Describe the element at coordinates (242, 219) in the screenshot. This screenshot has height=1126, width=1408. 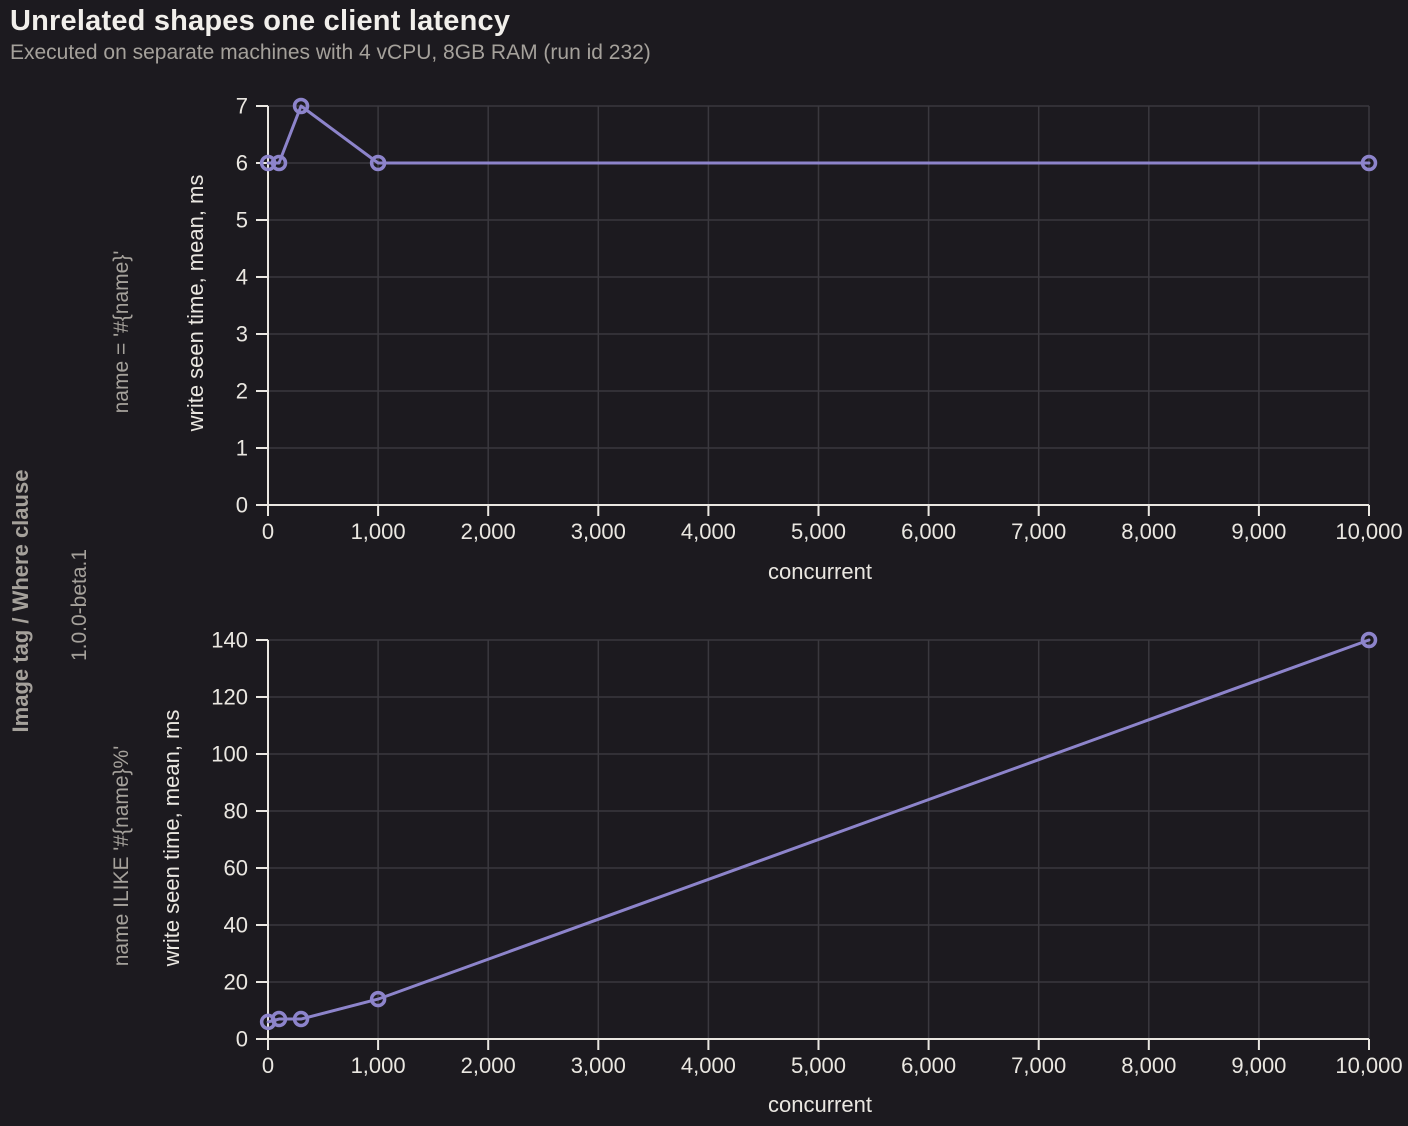
I see `y-tick-label: 5` at that location.